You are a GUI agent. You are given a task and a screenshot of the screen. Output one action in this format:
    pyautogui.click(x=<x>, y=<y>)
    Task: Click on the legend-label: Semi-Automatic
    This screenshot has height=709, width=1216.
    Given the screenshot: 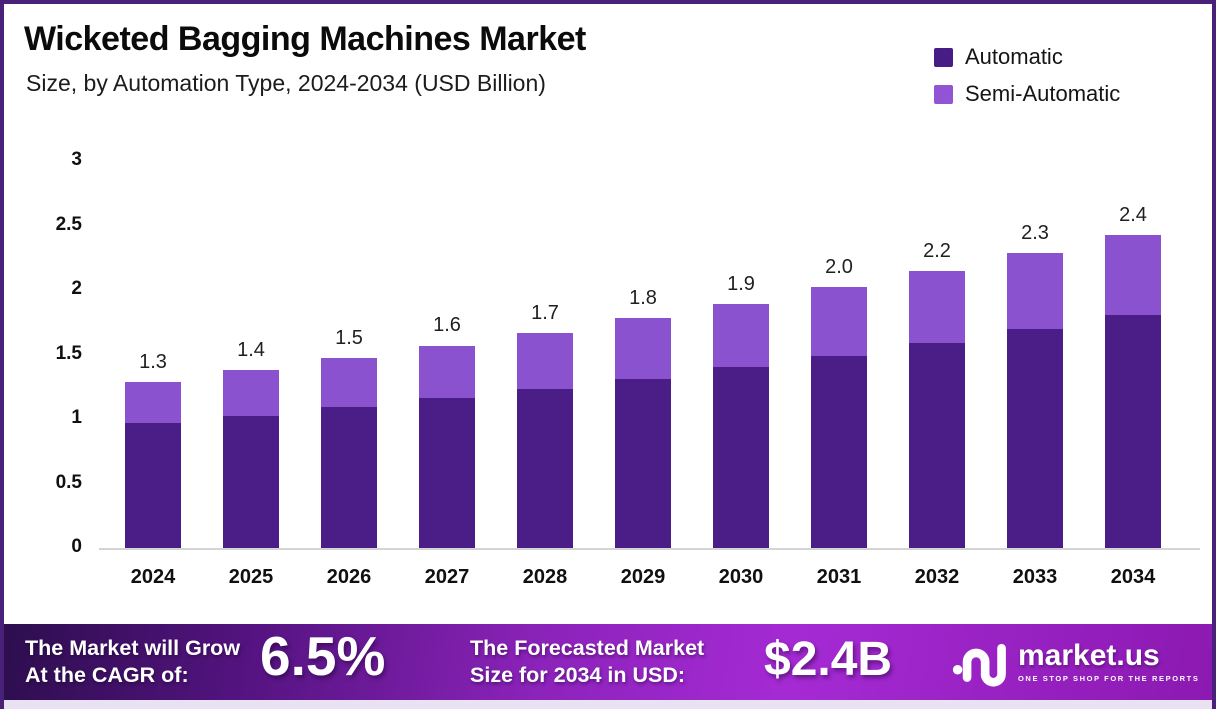 What is the action you would take?
    pyautogui.click(x=1043, y=93)
    